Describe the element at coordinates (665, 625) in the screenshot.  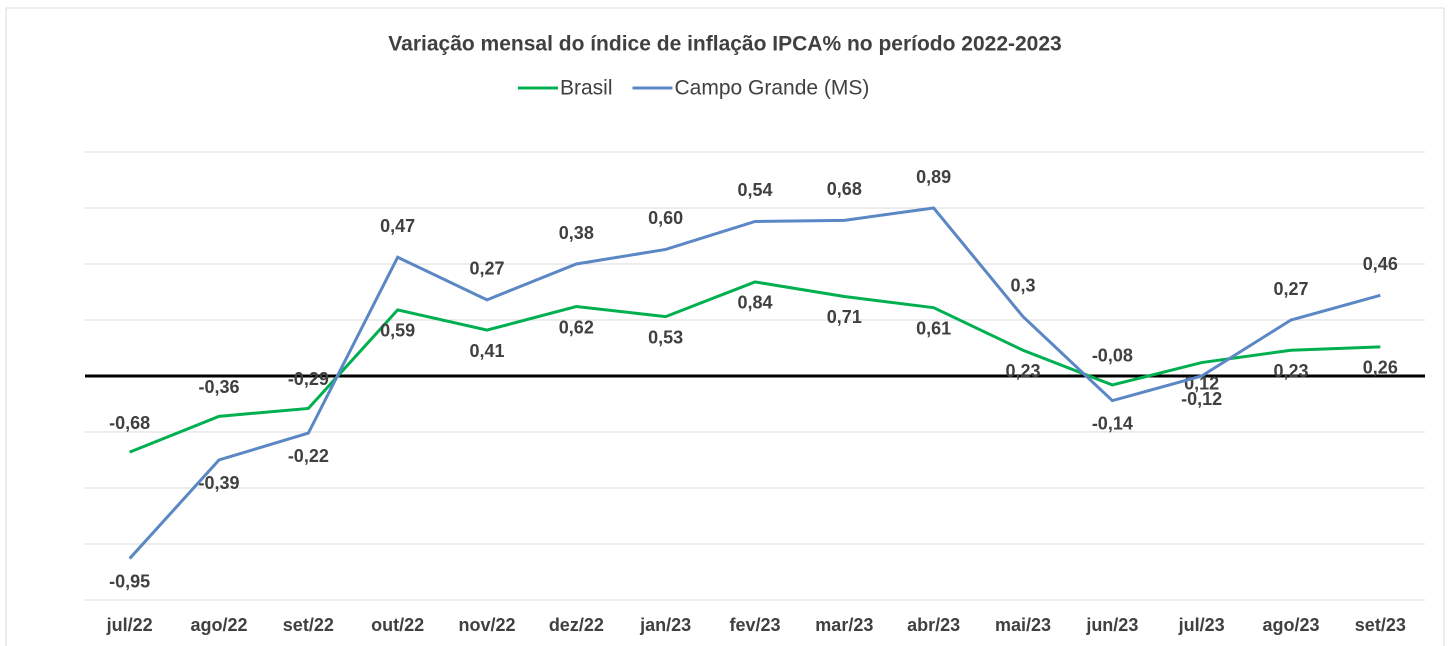
I see `x-tick-label: jan/23` at that location.